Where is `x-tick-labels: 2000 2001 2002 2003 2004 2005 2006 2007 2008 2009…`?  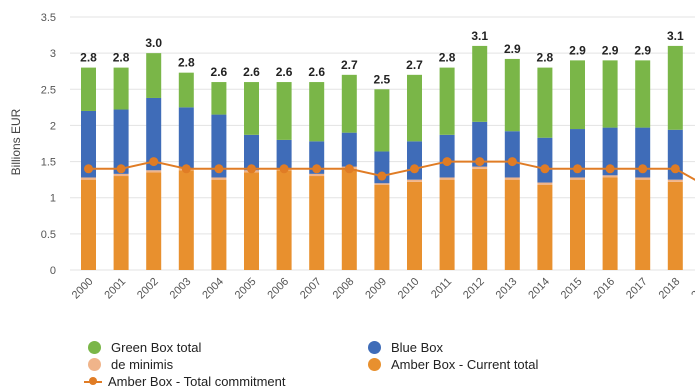 x-tick-labels: 2000 2001 2002 2003 2004 2005 2006 2007 2008 2009… is located at coordinates (382, 289).